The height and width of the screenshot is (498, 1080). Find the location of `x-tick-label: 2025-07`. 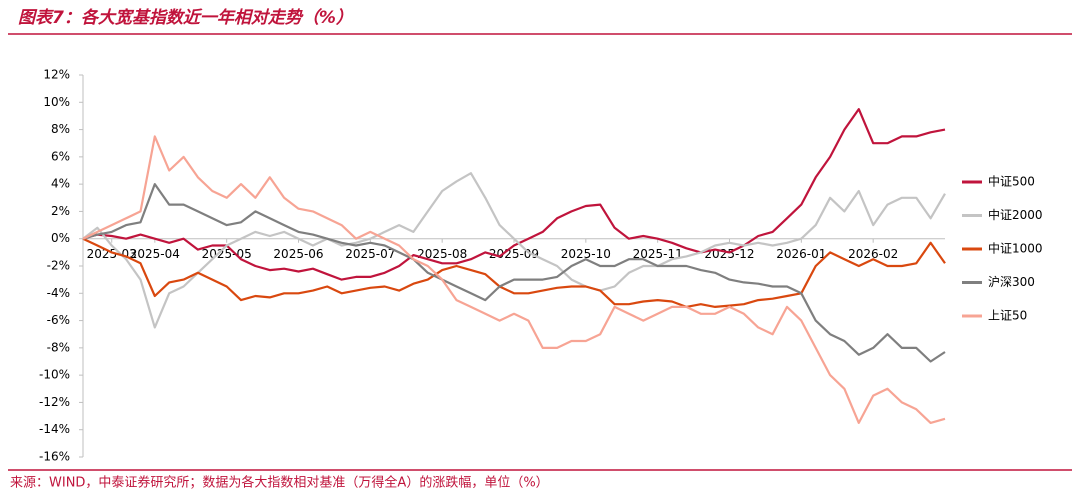

x-tick-label: 2025-07 is located at coordinates (370, 254).